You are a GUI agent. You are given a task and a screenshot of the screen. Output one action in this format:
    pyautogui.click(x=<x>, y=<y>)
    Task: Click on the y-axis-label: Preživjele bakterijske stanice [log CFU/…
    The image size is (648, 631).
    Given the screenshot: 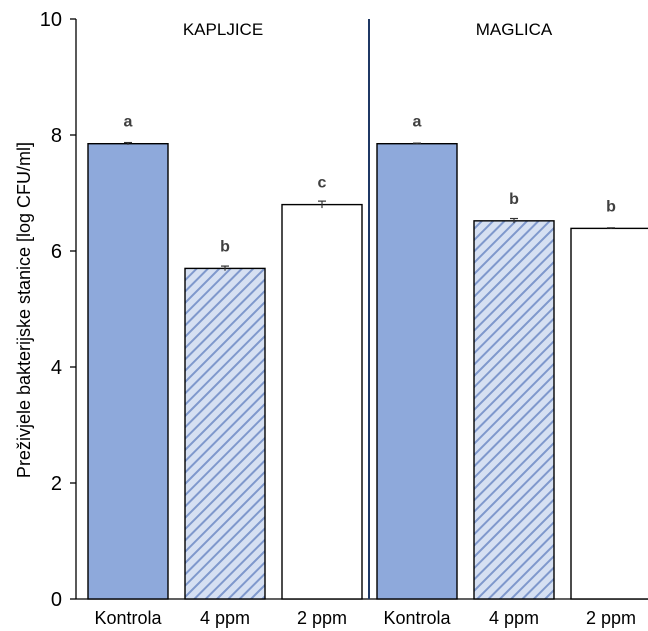 What is the action you would take?
    pyautogui.click(x=24, y=310)
    